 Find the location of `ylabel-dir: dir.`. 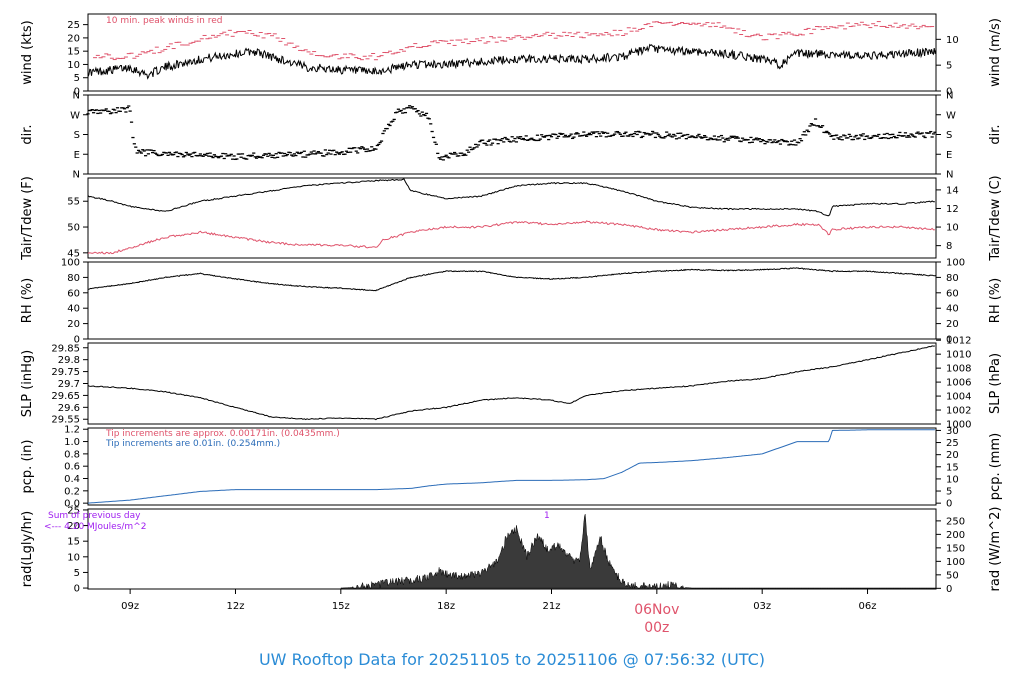

ylabel-dir: dir. is located at coordinates (27, 134).